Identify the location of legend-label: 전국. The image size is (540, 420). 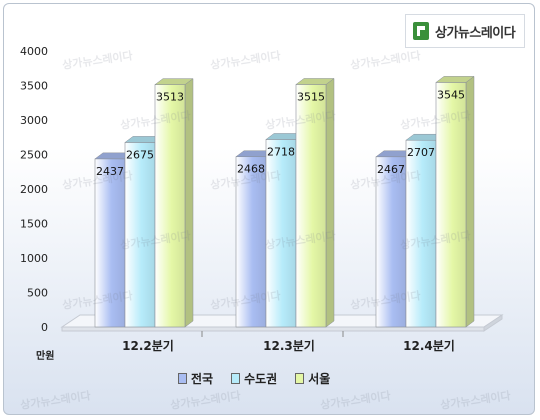
(202, 379).